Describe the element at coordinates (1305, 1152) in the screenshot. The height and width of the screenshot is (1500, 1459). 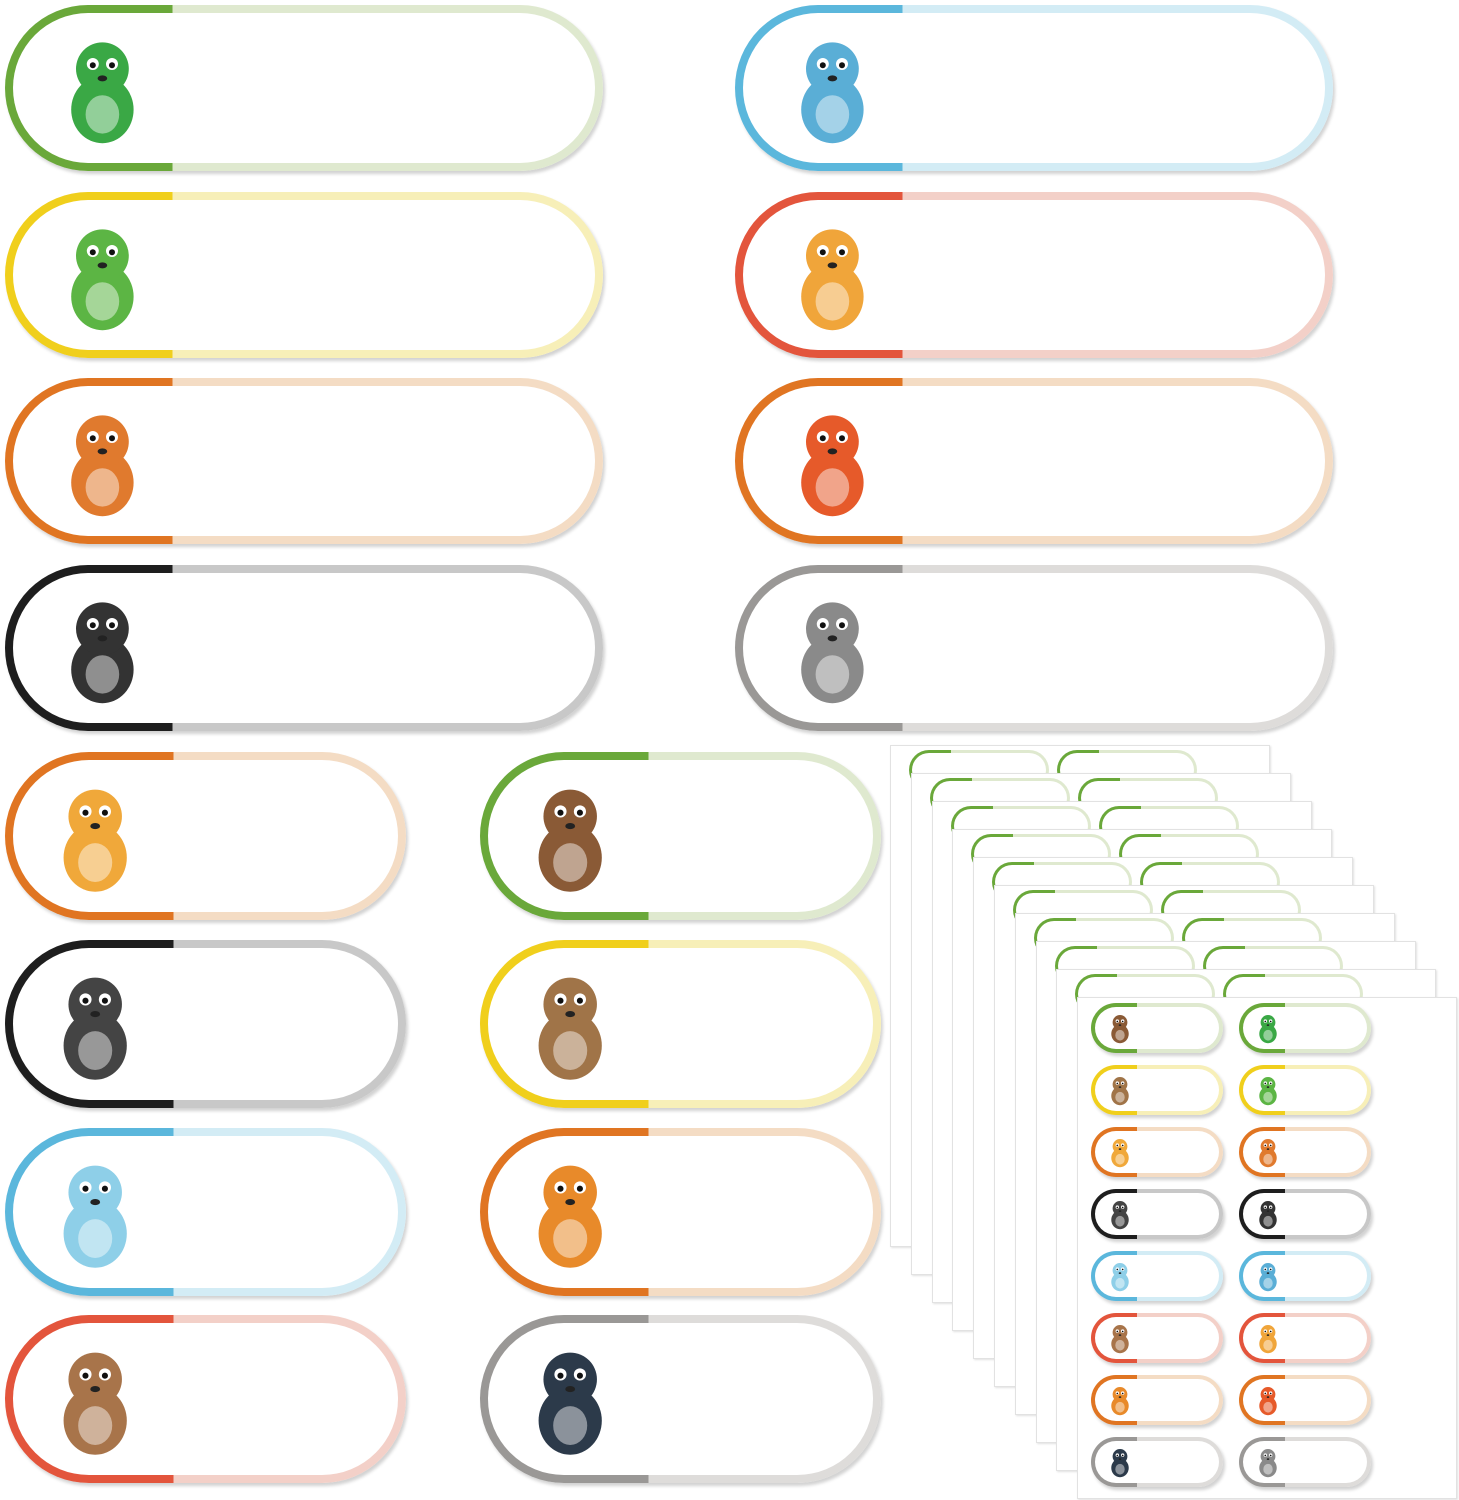
I see `sheet-label-squirrel` at that location.